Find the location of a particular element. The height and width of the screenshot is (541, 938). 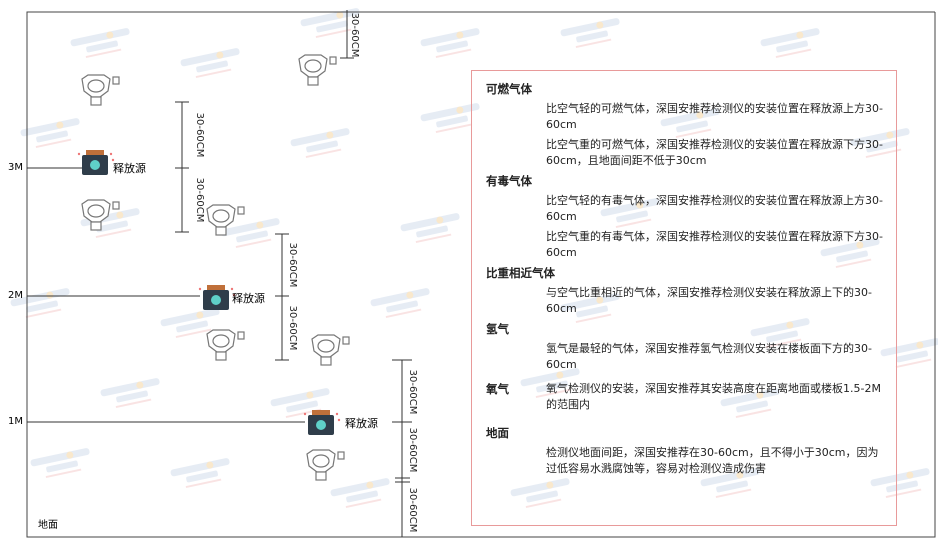

note-text: 比空气轻的可燃气体，深国安推荐检测仪的安装位置在释放源上方30-60cm is located at coordinates (714, 116).